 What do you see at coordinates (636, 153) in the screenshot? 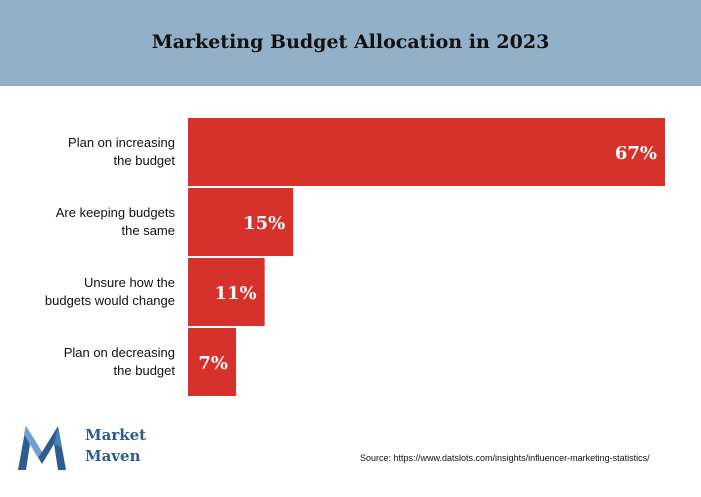
I see `data-label-0: 67%` at bounding box center [636, 153].